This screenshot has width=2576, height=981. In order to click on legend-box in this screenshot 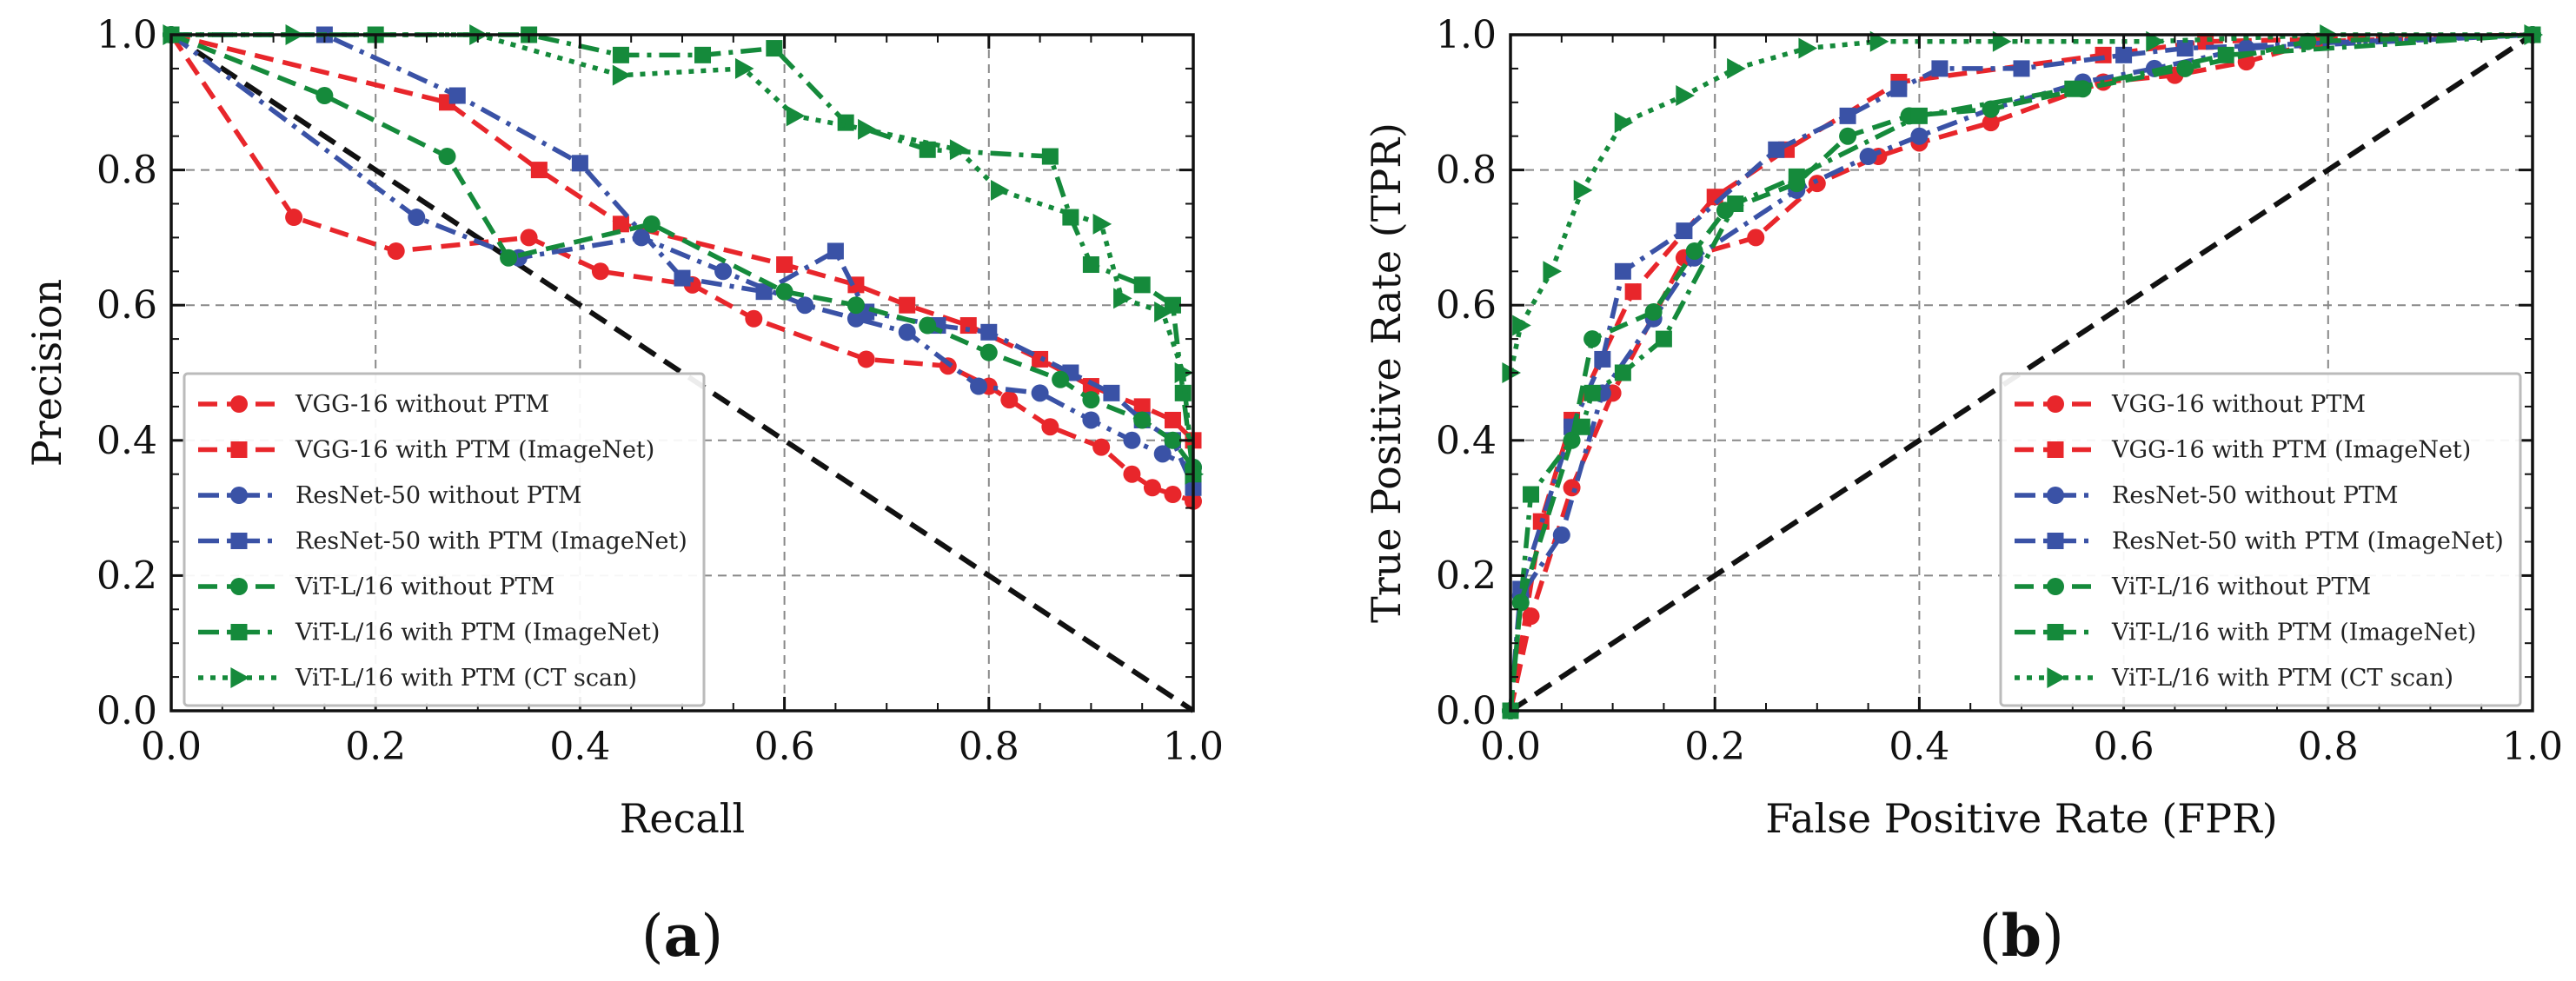, I will do `click(444, 539)`.